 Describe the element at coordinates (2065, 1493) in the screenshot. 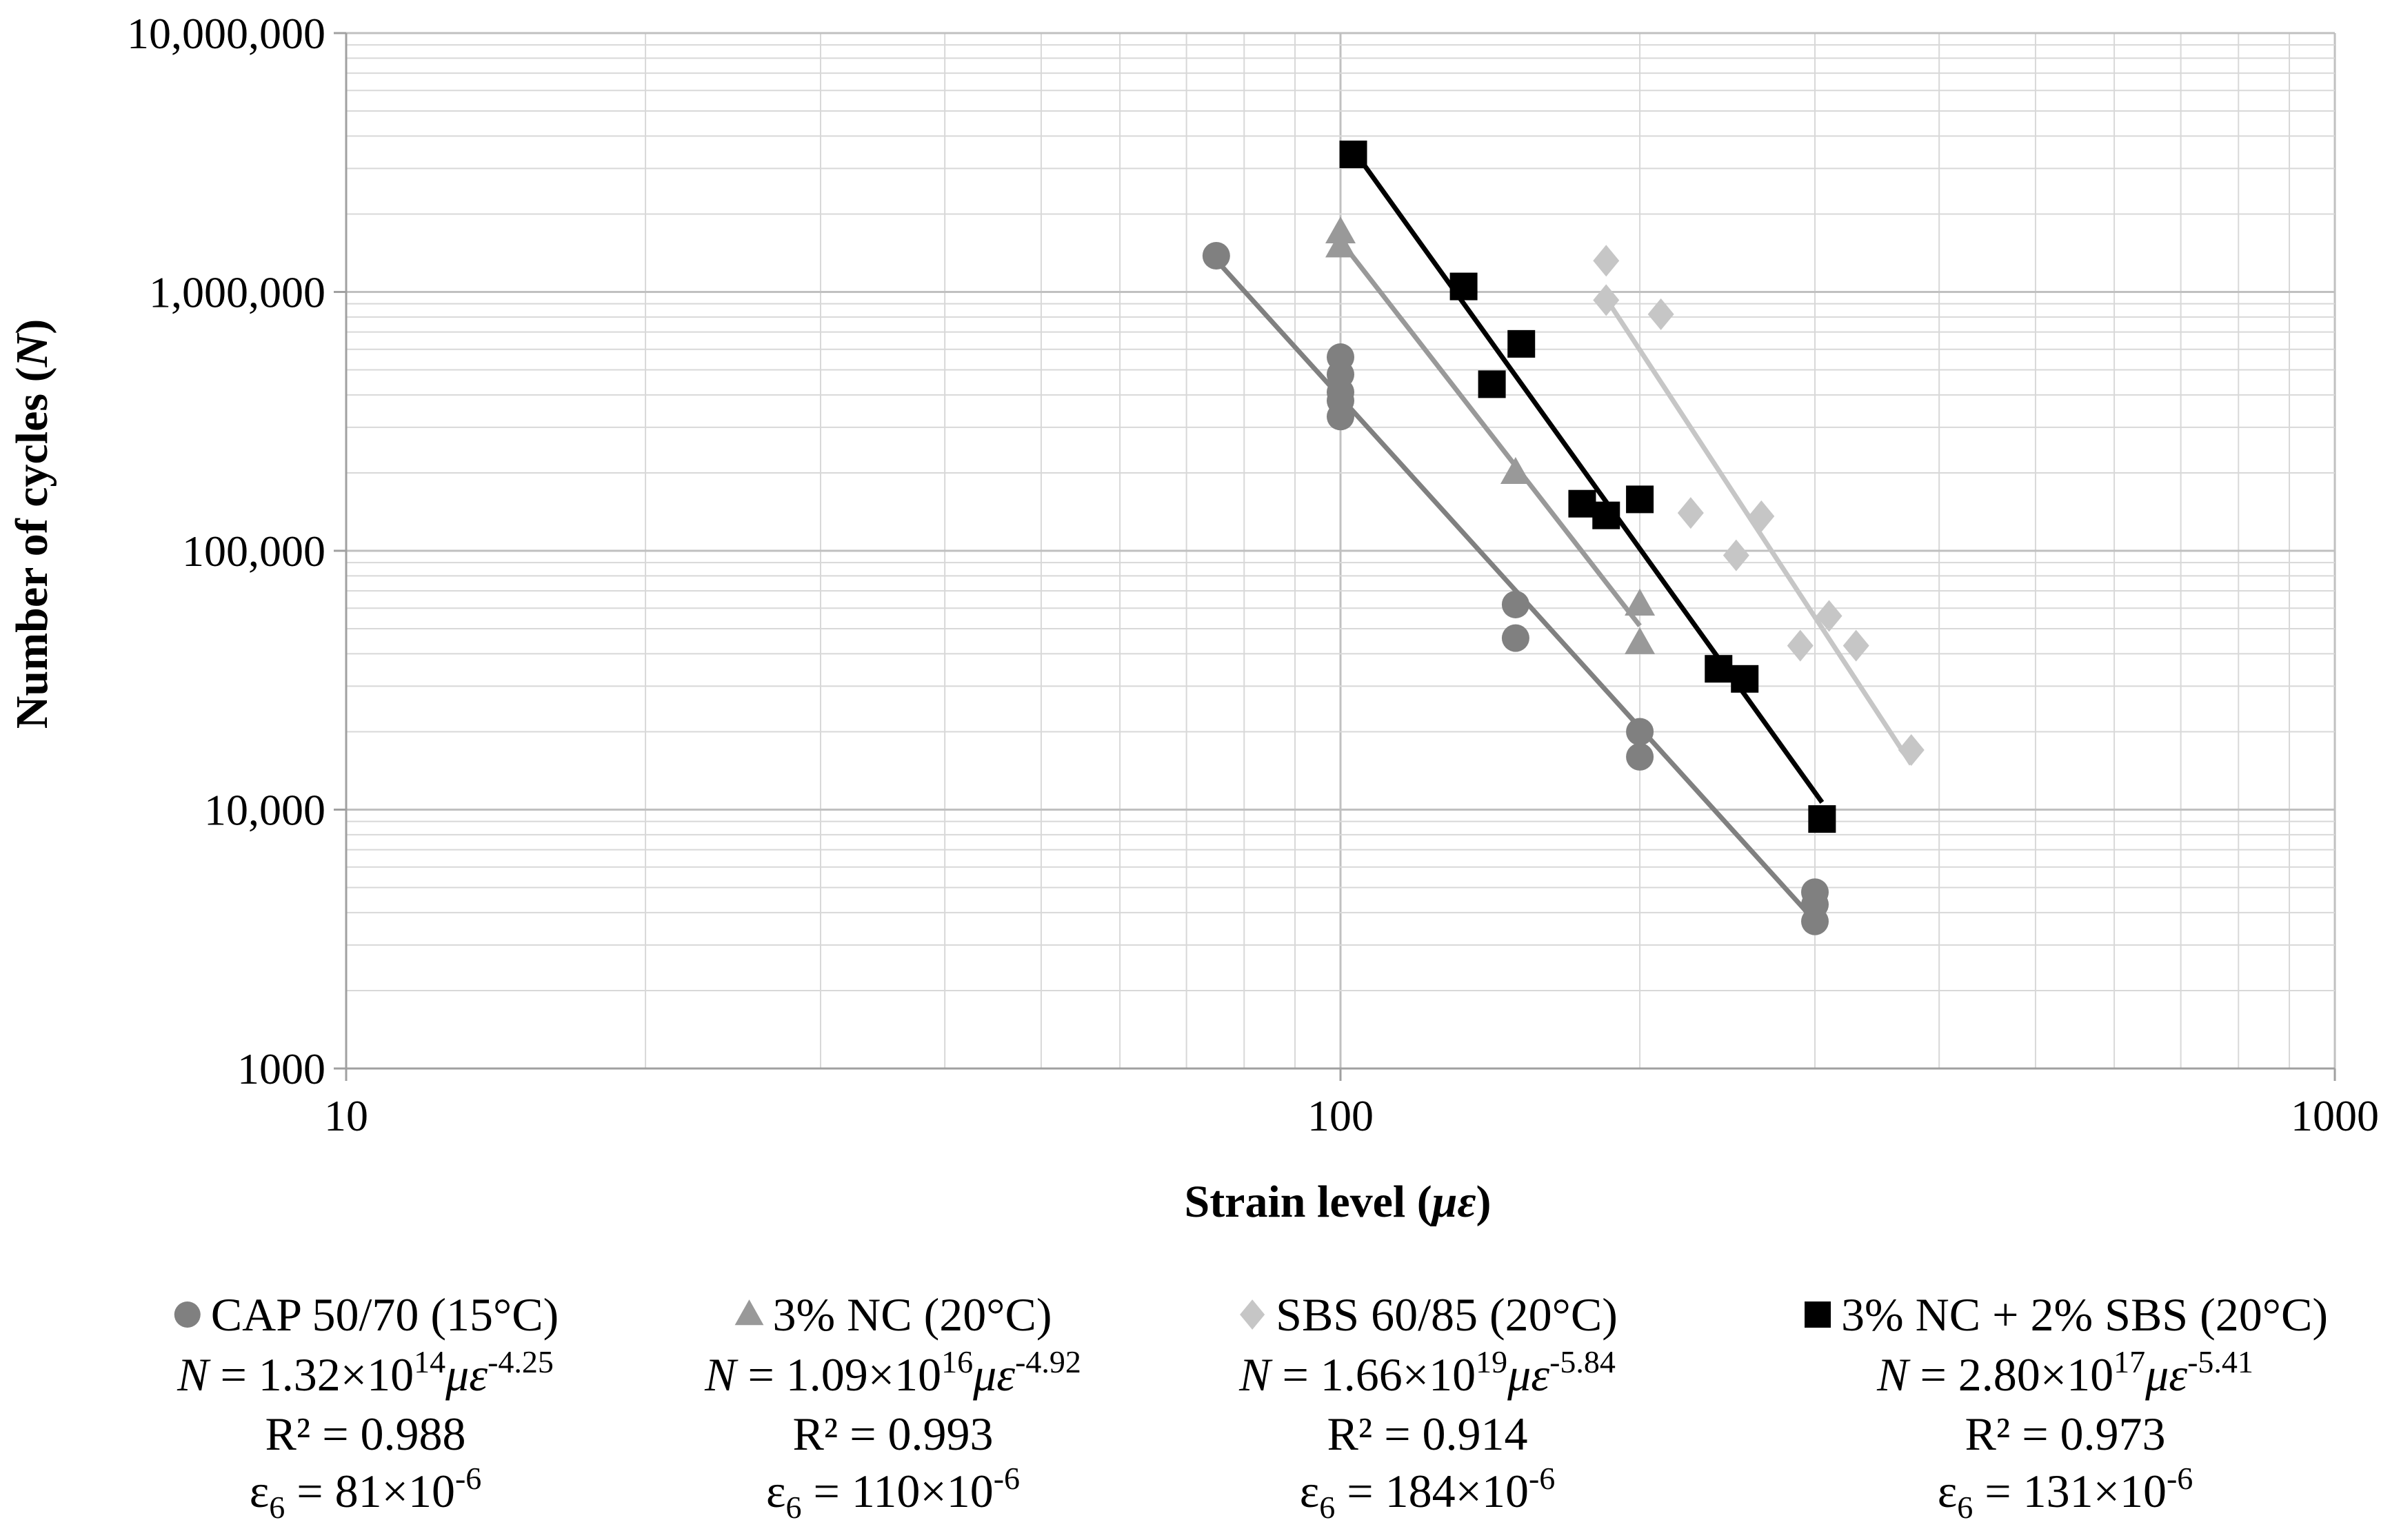

I see `legend-epsilon6: ε6 = 131×10-6` at that location.